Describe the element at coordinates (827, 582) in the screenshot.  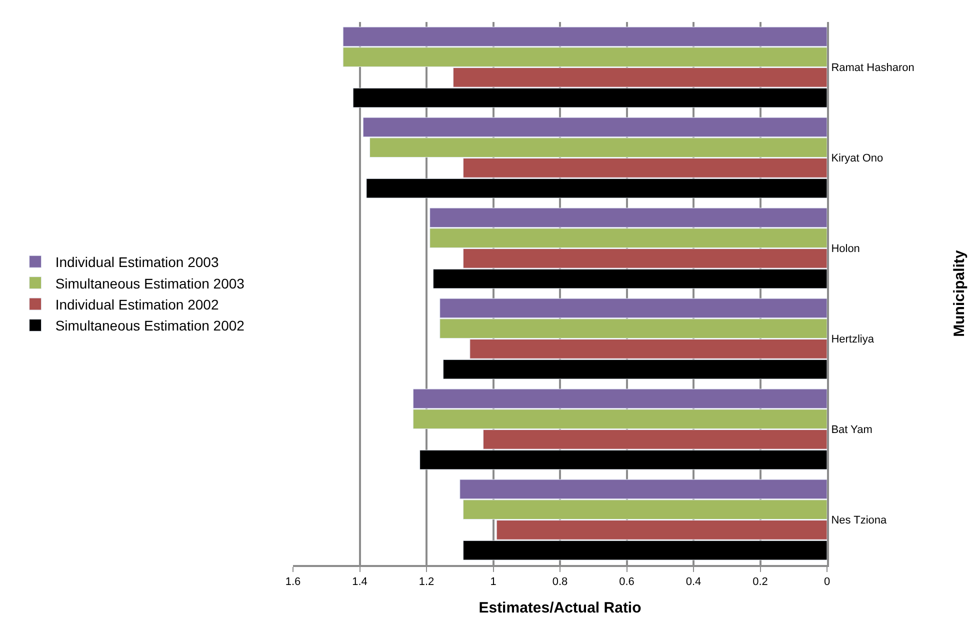
I see `x-tick-label: 0` at that location.